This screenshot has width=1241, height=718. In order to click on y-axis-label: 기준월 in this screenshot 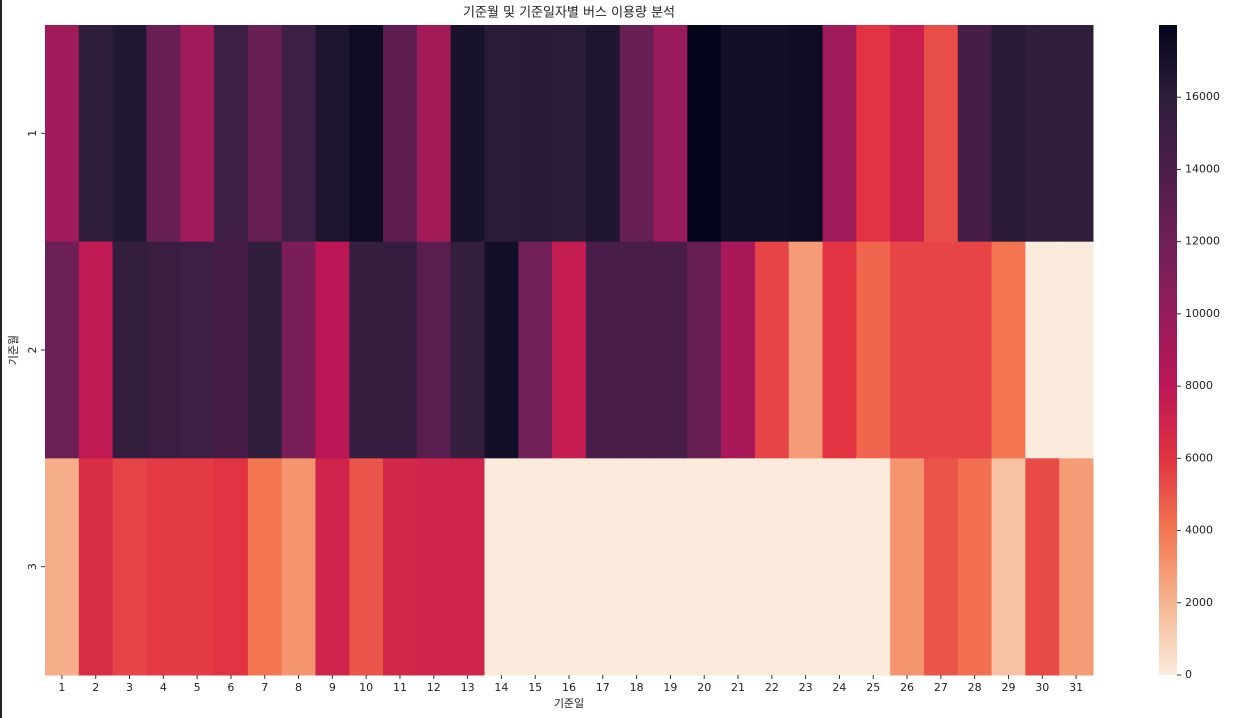, I will do `click(13, 350)`.